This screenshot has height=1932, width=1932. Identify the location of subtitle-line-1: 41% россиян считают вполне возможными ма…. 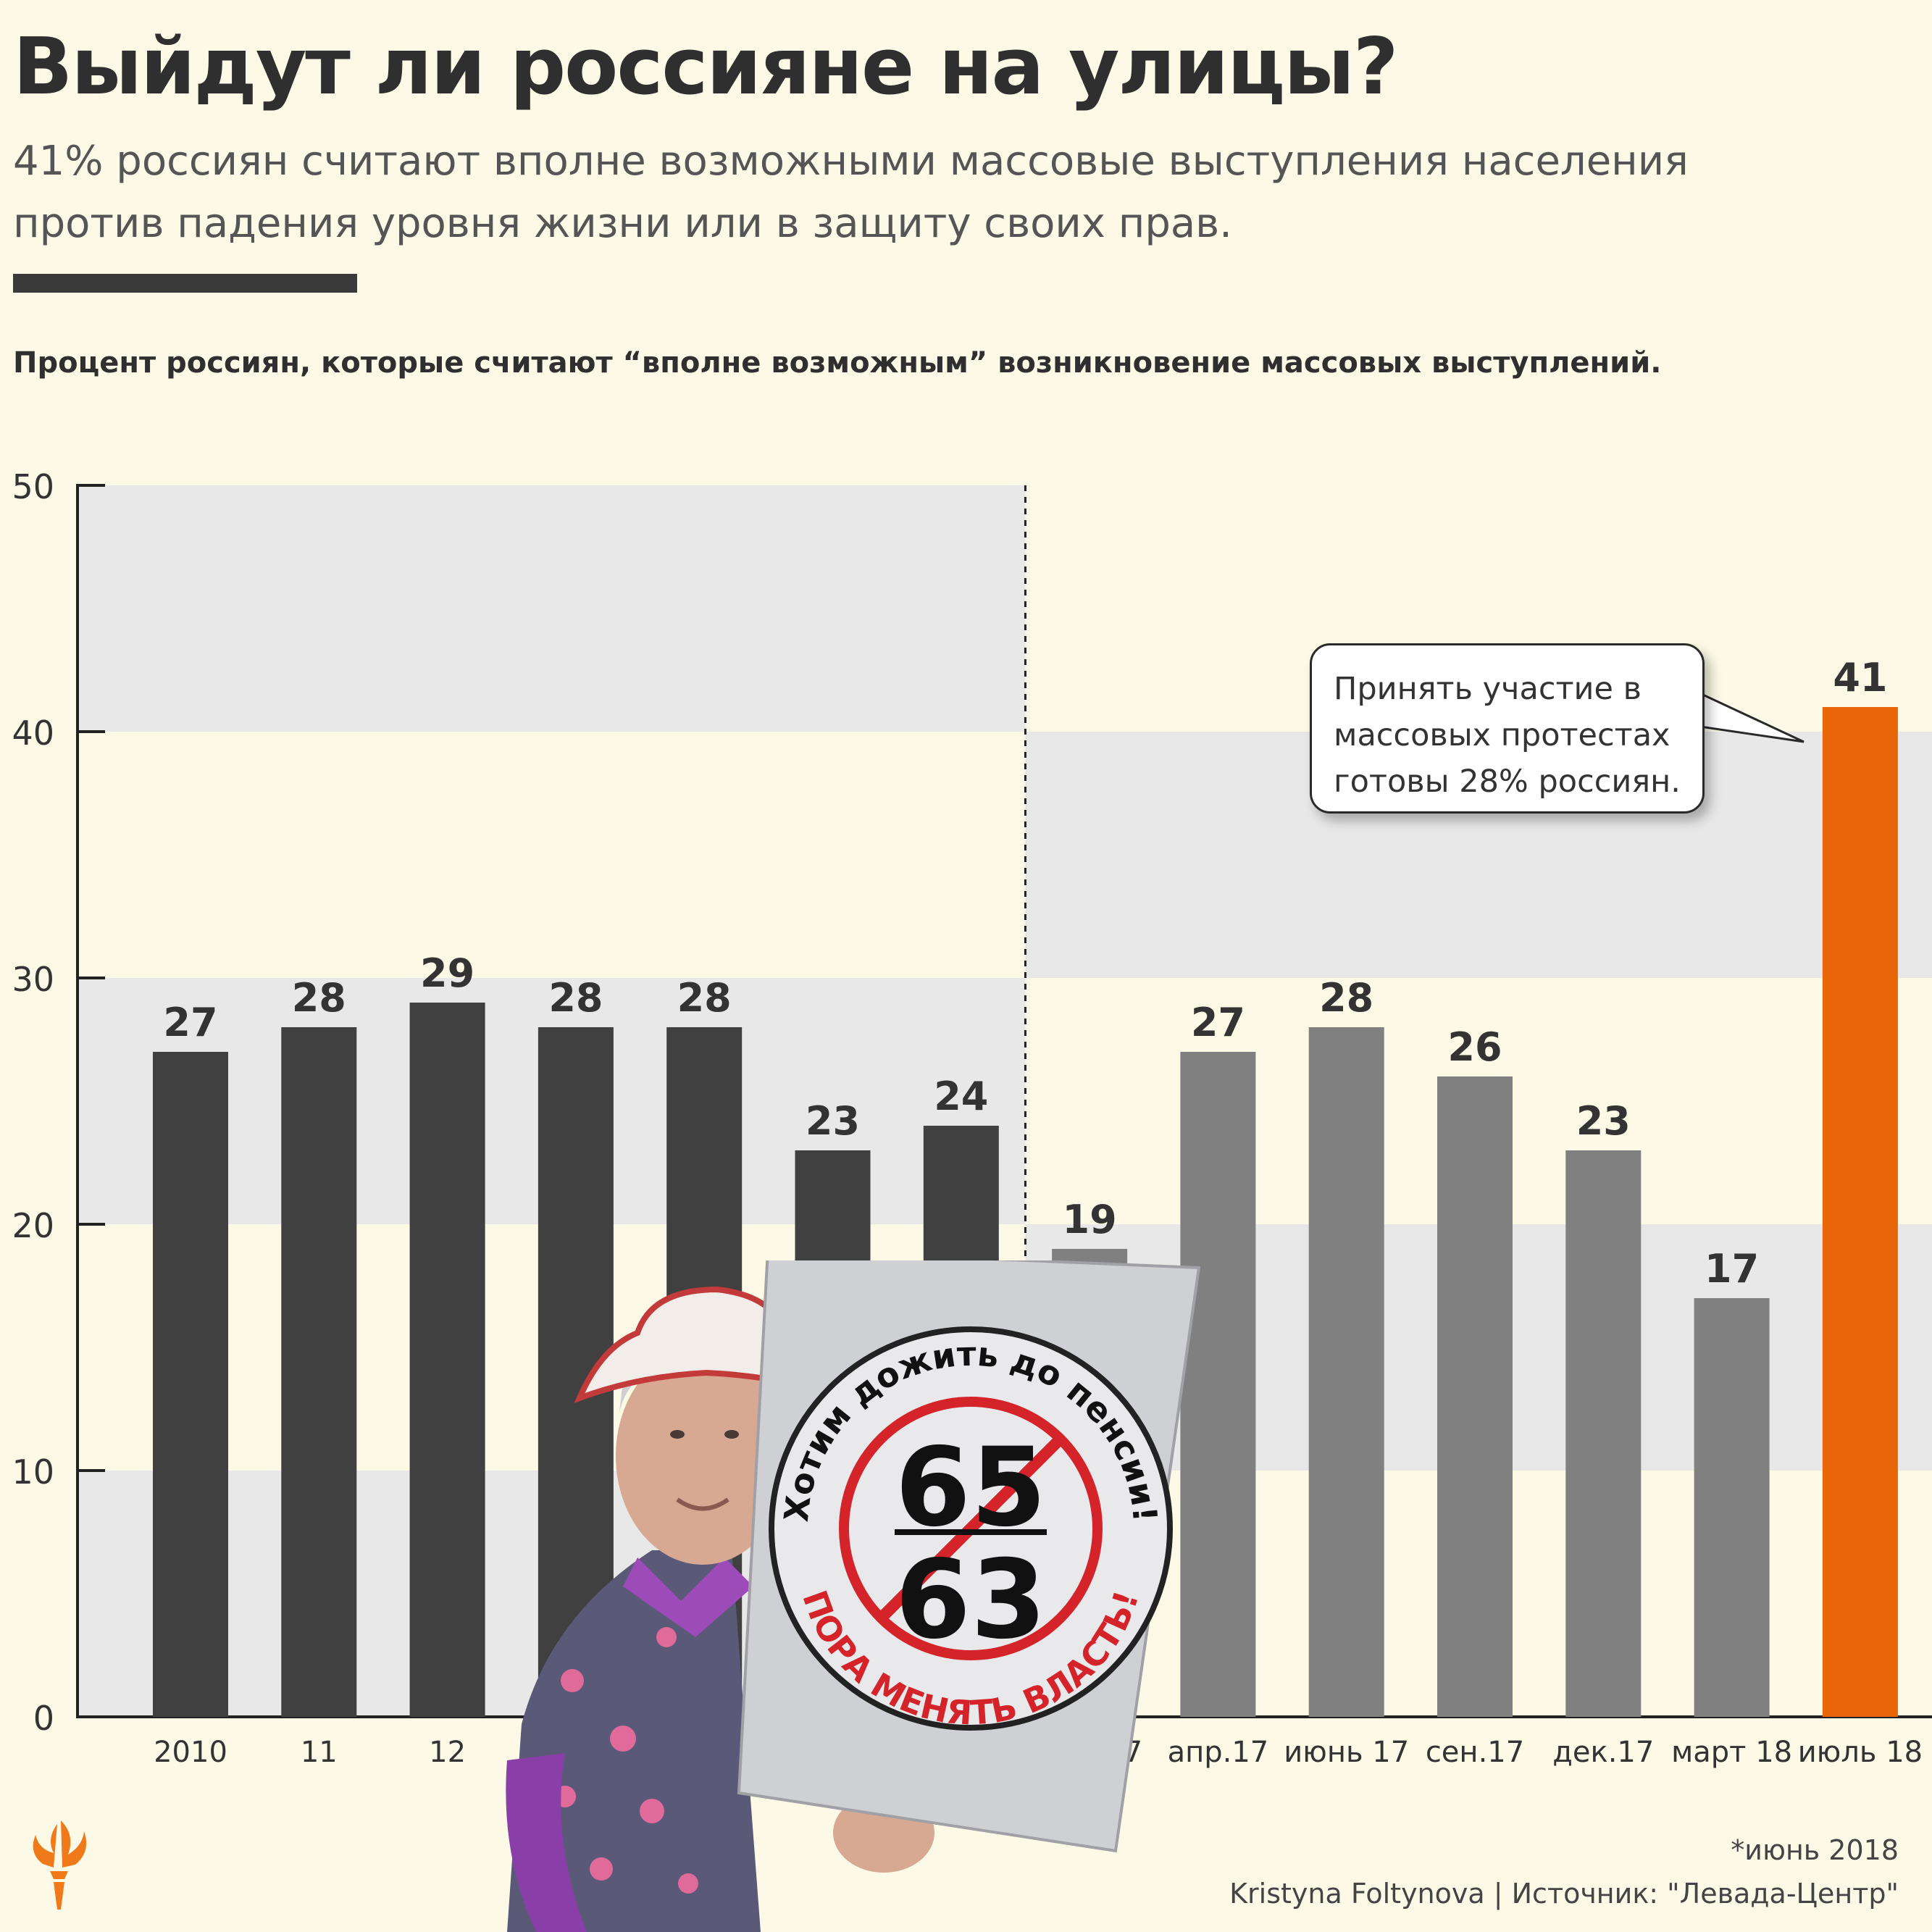
(851, 161).